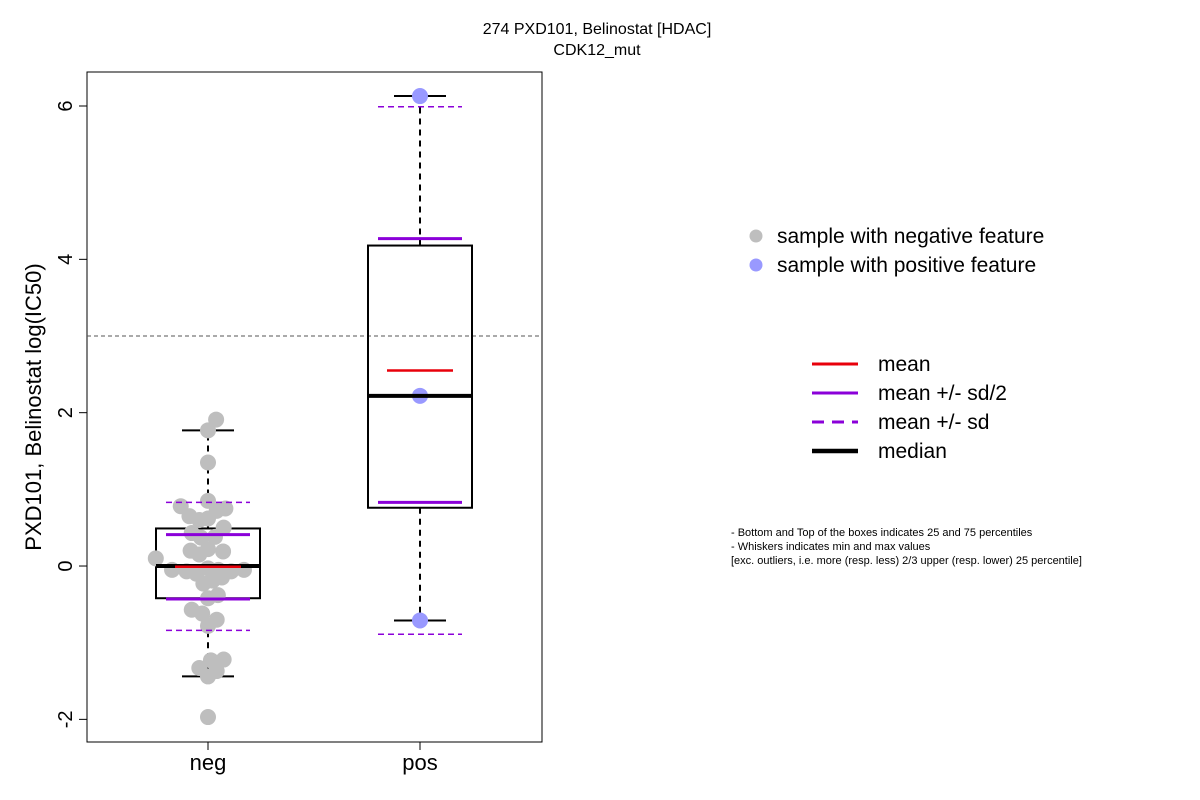 This screenshot has width=1200, height=800. What do you see at coordinates (420, 376) in the screenshot?
I see `box` at bounding box center [420, 376].